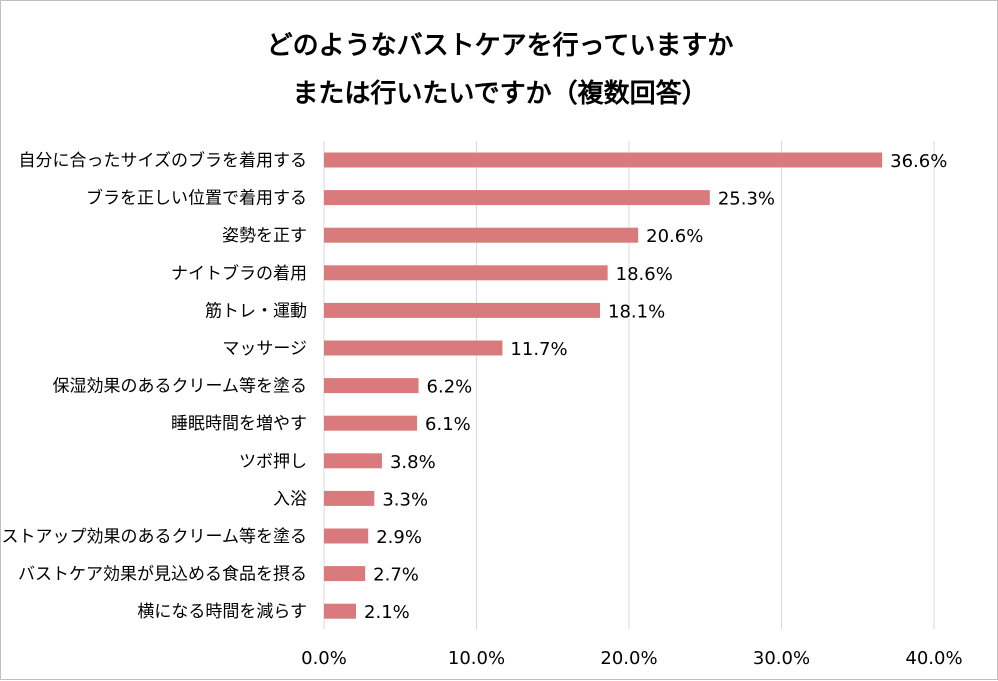 This screenshot has width=998, height=681. What do you see at coordinates (918, 161) in the screenshot?
I see `data-label: 36.6%` at bounding box center [918, 161].